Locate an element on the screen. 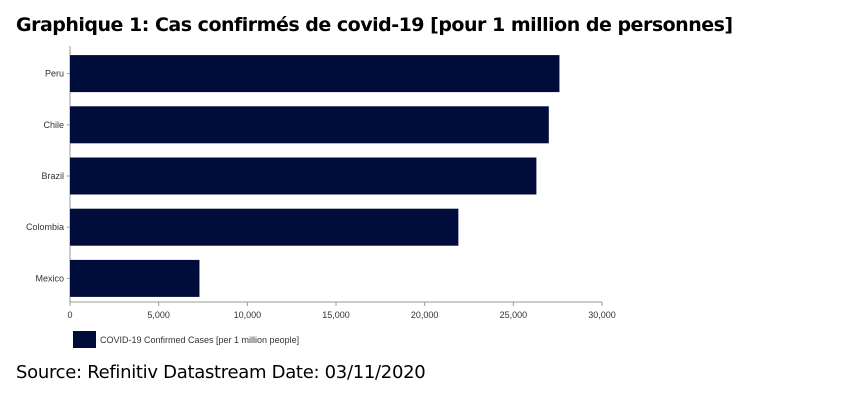  bar-mexico is located at coordinates (135, 278).